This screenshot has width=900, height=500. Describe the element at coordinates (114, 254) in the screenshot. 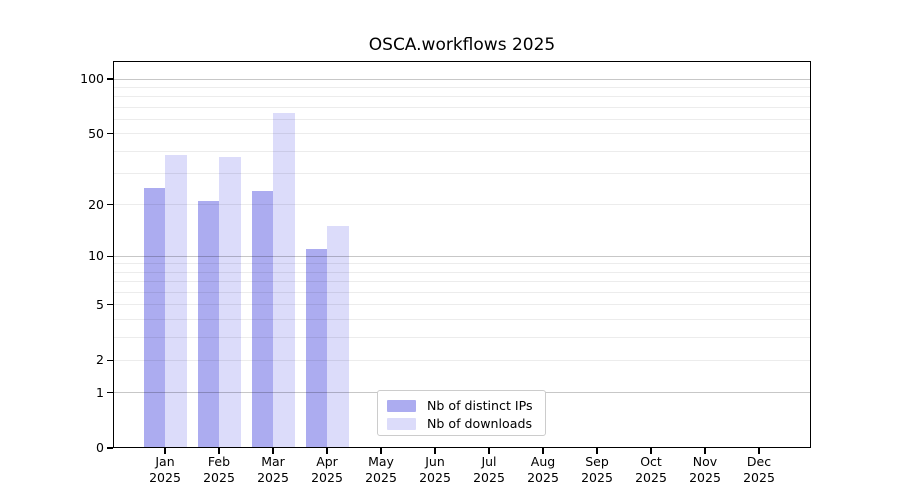

I see `y-axis-line` at that location.